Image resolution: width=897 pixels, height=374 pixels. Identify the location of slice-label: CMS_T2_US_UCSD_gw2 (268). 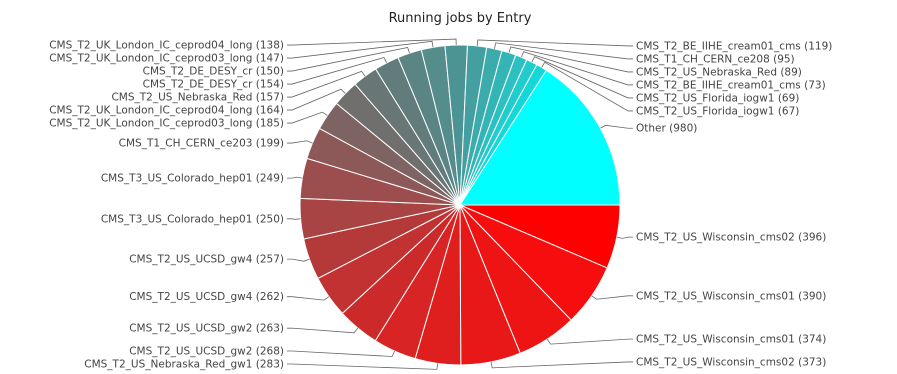
(206, 352).